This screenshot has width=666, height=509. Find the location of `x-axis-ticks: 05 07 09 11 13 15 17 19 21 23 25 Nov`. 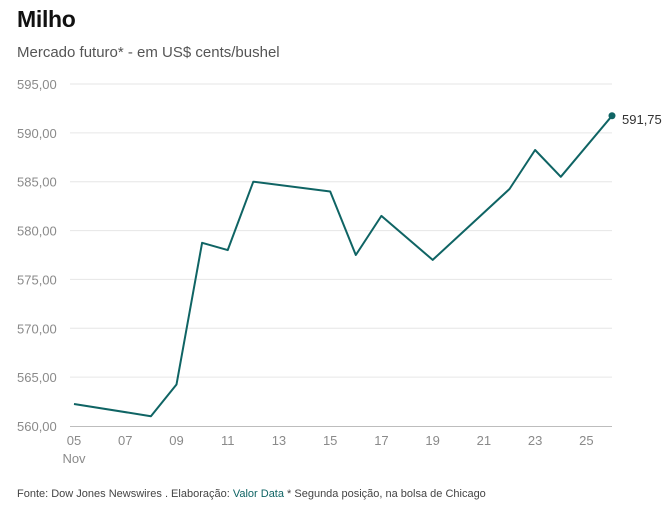

x-axis-ticks: 05 07 09 11 13 15 17 19 21 23 25 Nov is located at coordinates (327, 449).